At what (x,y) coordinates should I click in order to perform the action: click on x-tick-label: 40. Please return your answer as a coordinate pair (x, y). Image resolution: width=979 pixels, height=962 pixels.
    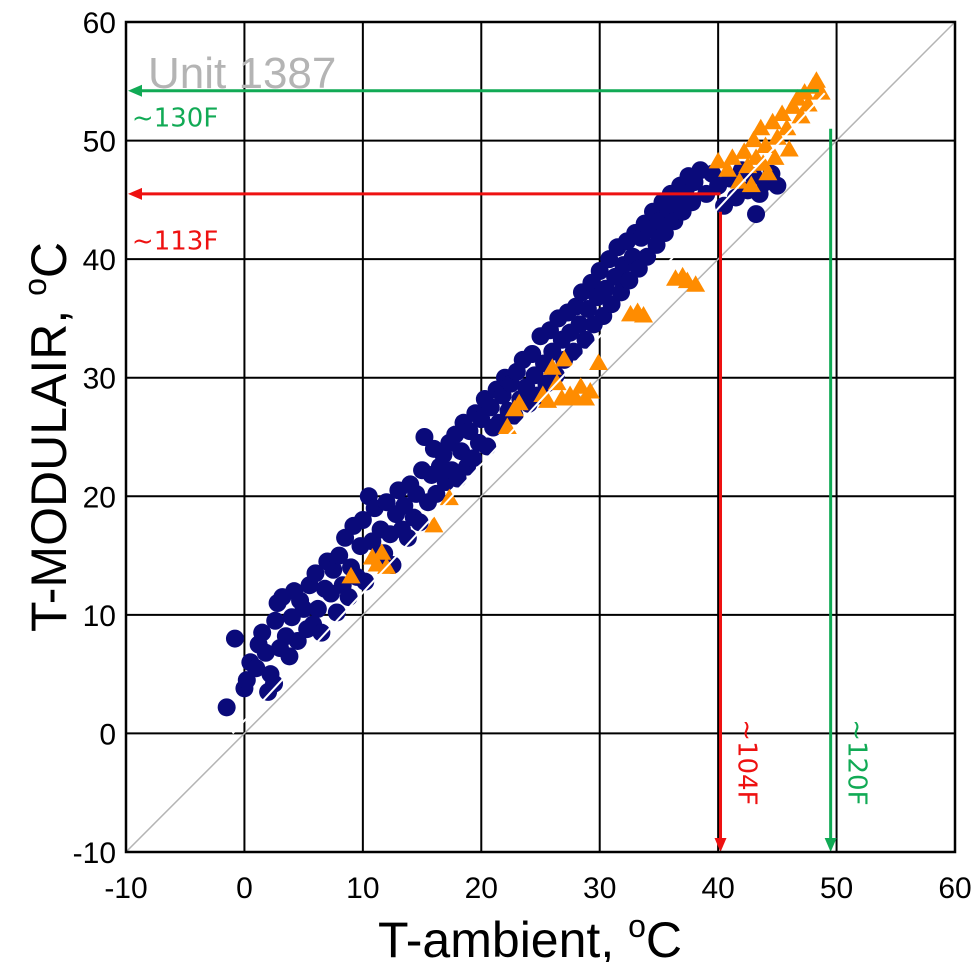
    Looking at the image, I should click on (717, 888).